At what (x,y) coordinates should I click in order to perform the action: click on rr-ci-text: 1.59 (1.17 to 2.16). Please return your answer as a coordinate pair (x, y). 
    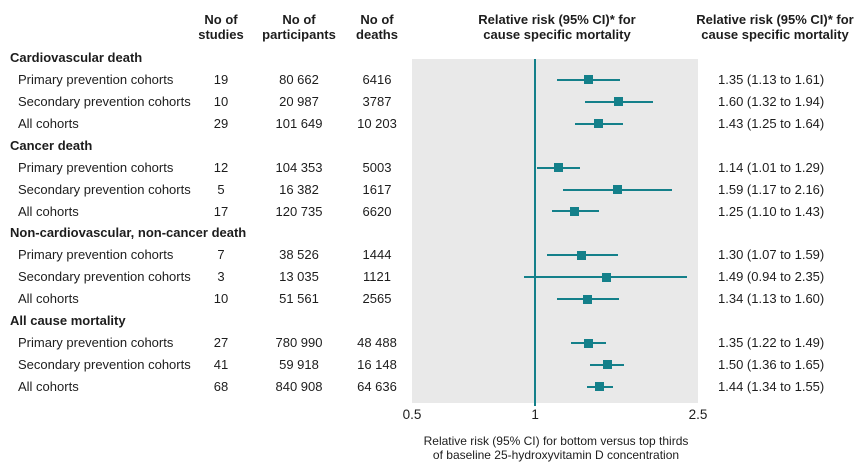
    Looking at the image, I should click on (771, 189).